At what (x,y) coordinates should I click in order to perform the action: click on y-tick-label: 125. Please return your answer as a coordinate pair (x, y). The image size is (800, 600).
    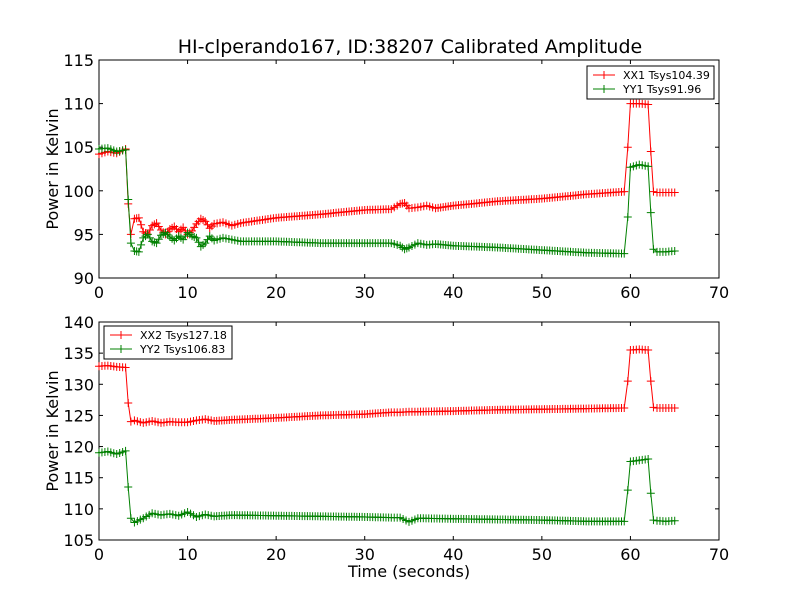
    Looking at the image, I should click on (78, 415).